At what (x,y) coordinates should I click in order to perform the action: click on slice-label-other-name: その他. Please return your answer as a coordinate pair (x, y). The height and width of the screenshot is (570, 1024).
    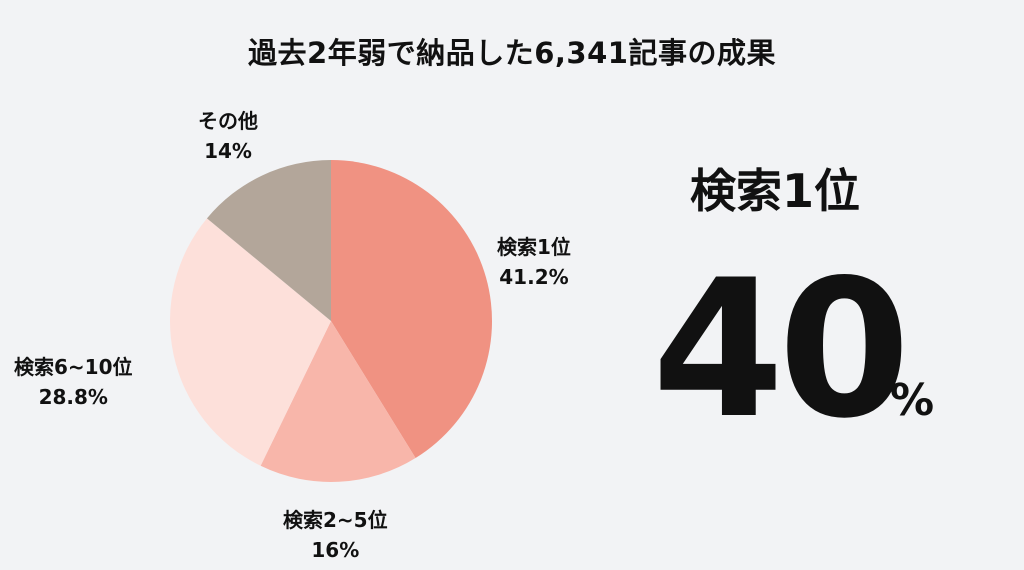
    Looking at the image, I should click on (228, 121).